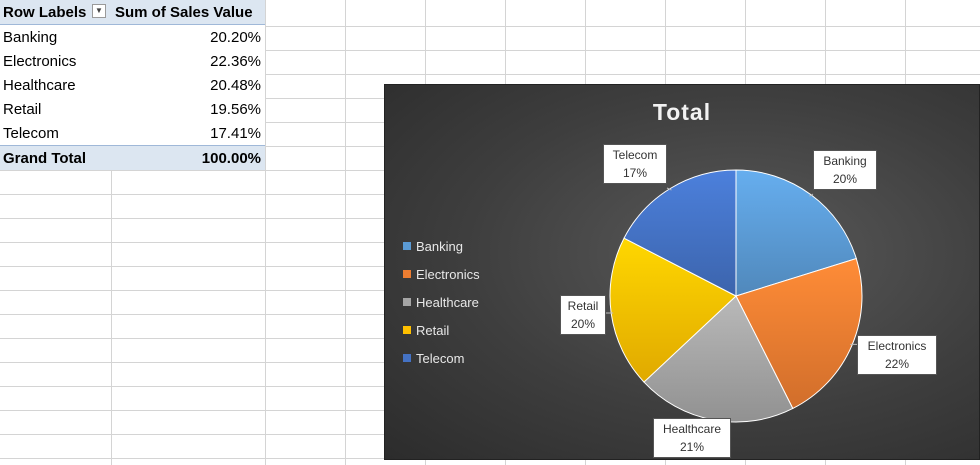 The height and width of the screenshot is (465, 980). Describe the element at coordinates (433, 330) in the screenshot. I see `legend-label: Retail` at that location.